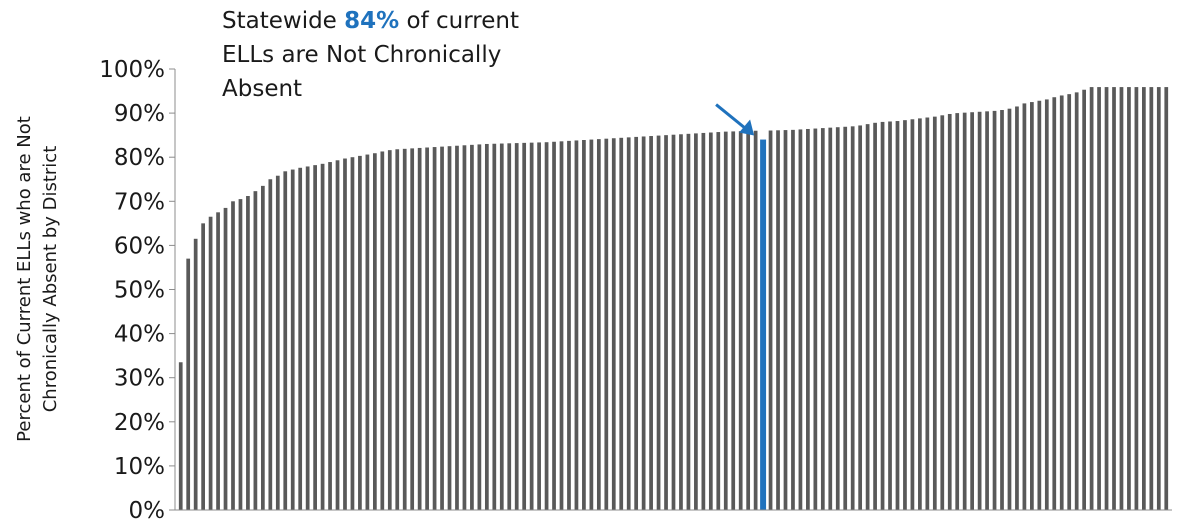  I want to click on y-tick-label: 0%, so click(147, 508).